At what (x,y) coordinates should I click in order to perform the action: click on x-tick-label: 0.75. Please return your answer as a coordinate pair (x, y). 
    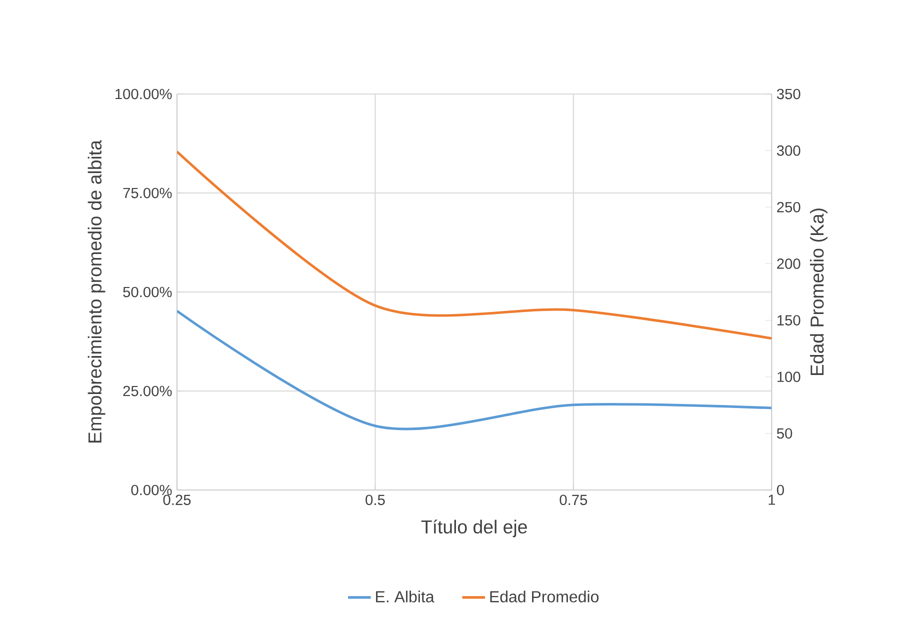
    Looking at the image, I should click on (574, 500).